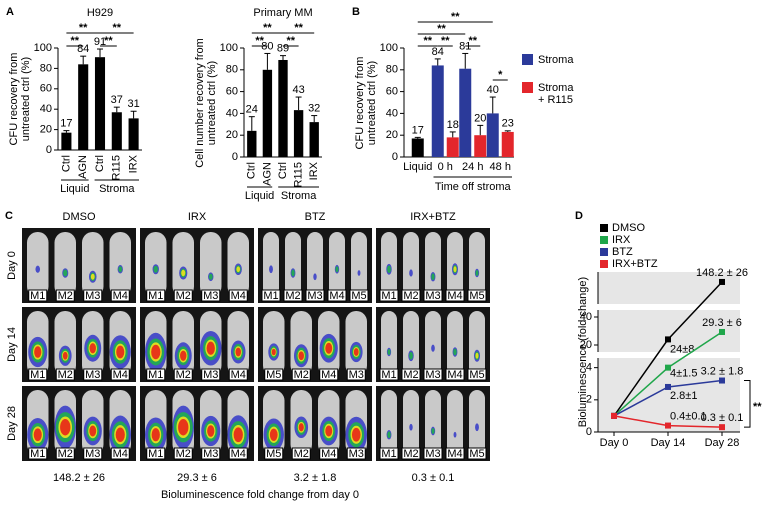 The image size is (764, 508). What do you see at coordinates (46, 89) in the screenshot?
I see `y-tick-label: 60` at bounding box center [46, 89].